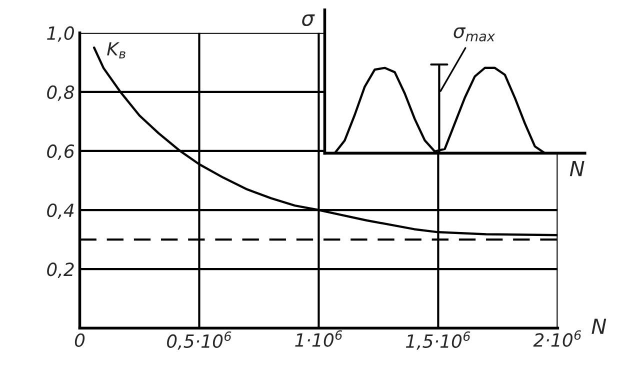 The height and width of the screenshot is (382, 633). What do you see at coordinates (116, 50) in the screenshot?
I see `series-label: K$_{в}$` at bounding box center [116, 50].